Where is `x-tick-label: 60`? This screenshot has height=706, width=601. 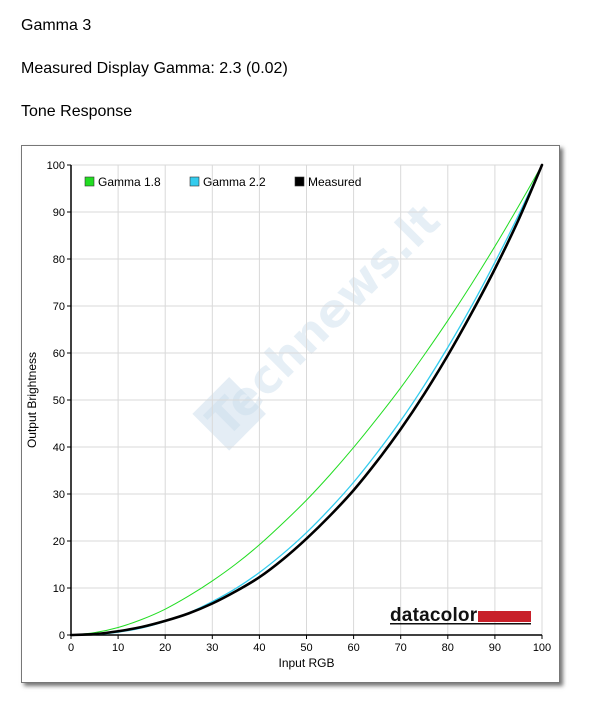 x-tick-label: 60 is located at coordinates (353, 648).